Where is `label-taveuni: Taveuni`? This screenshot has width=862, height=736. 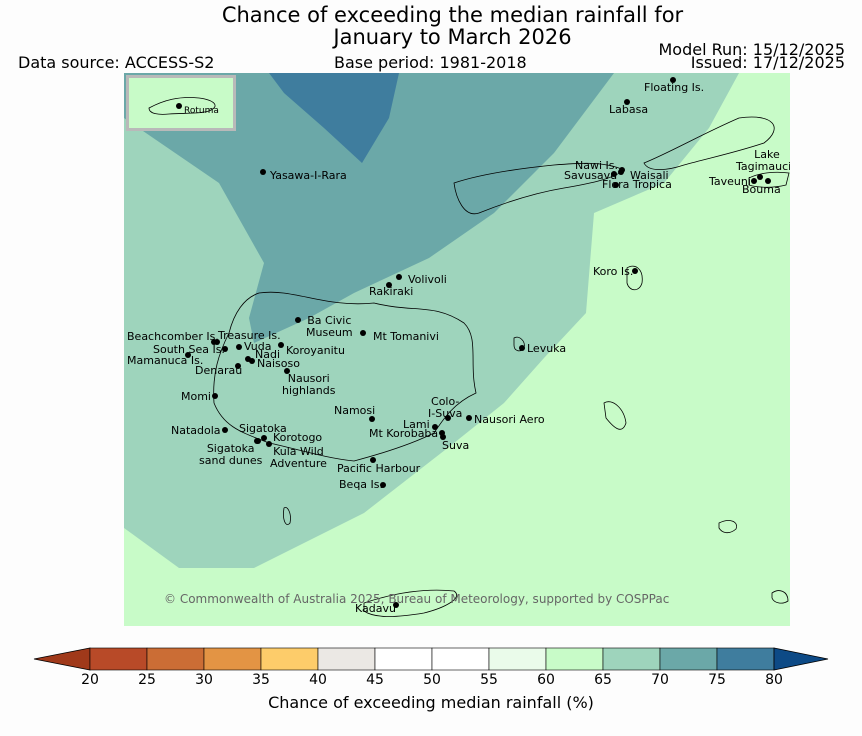
label-taveuni: Taveuni is located at coordinates (730, 181).